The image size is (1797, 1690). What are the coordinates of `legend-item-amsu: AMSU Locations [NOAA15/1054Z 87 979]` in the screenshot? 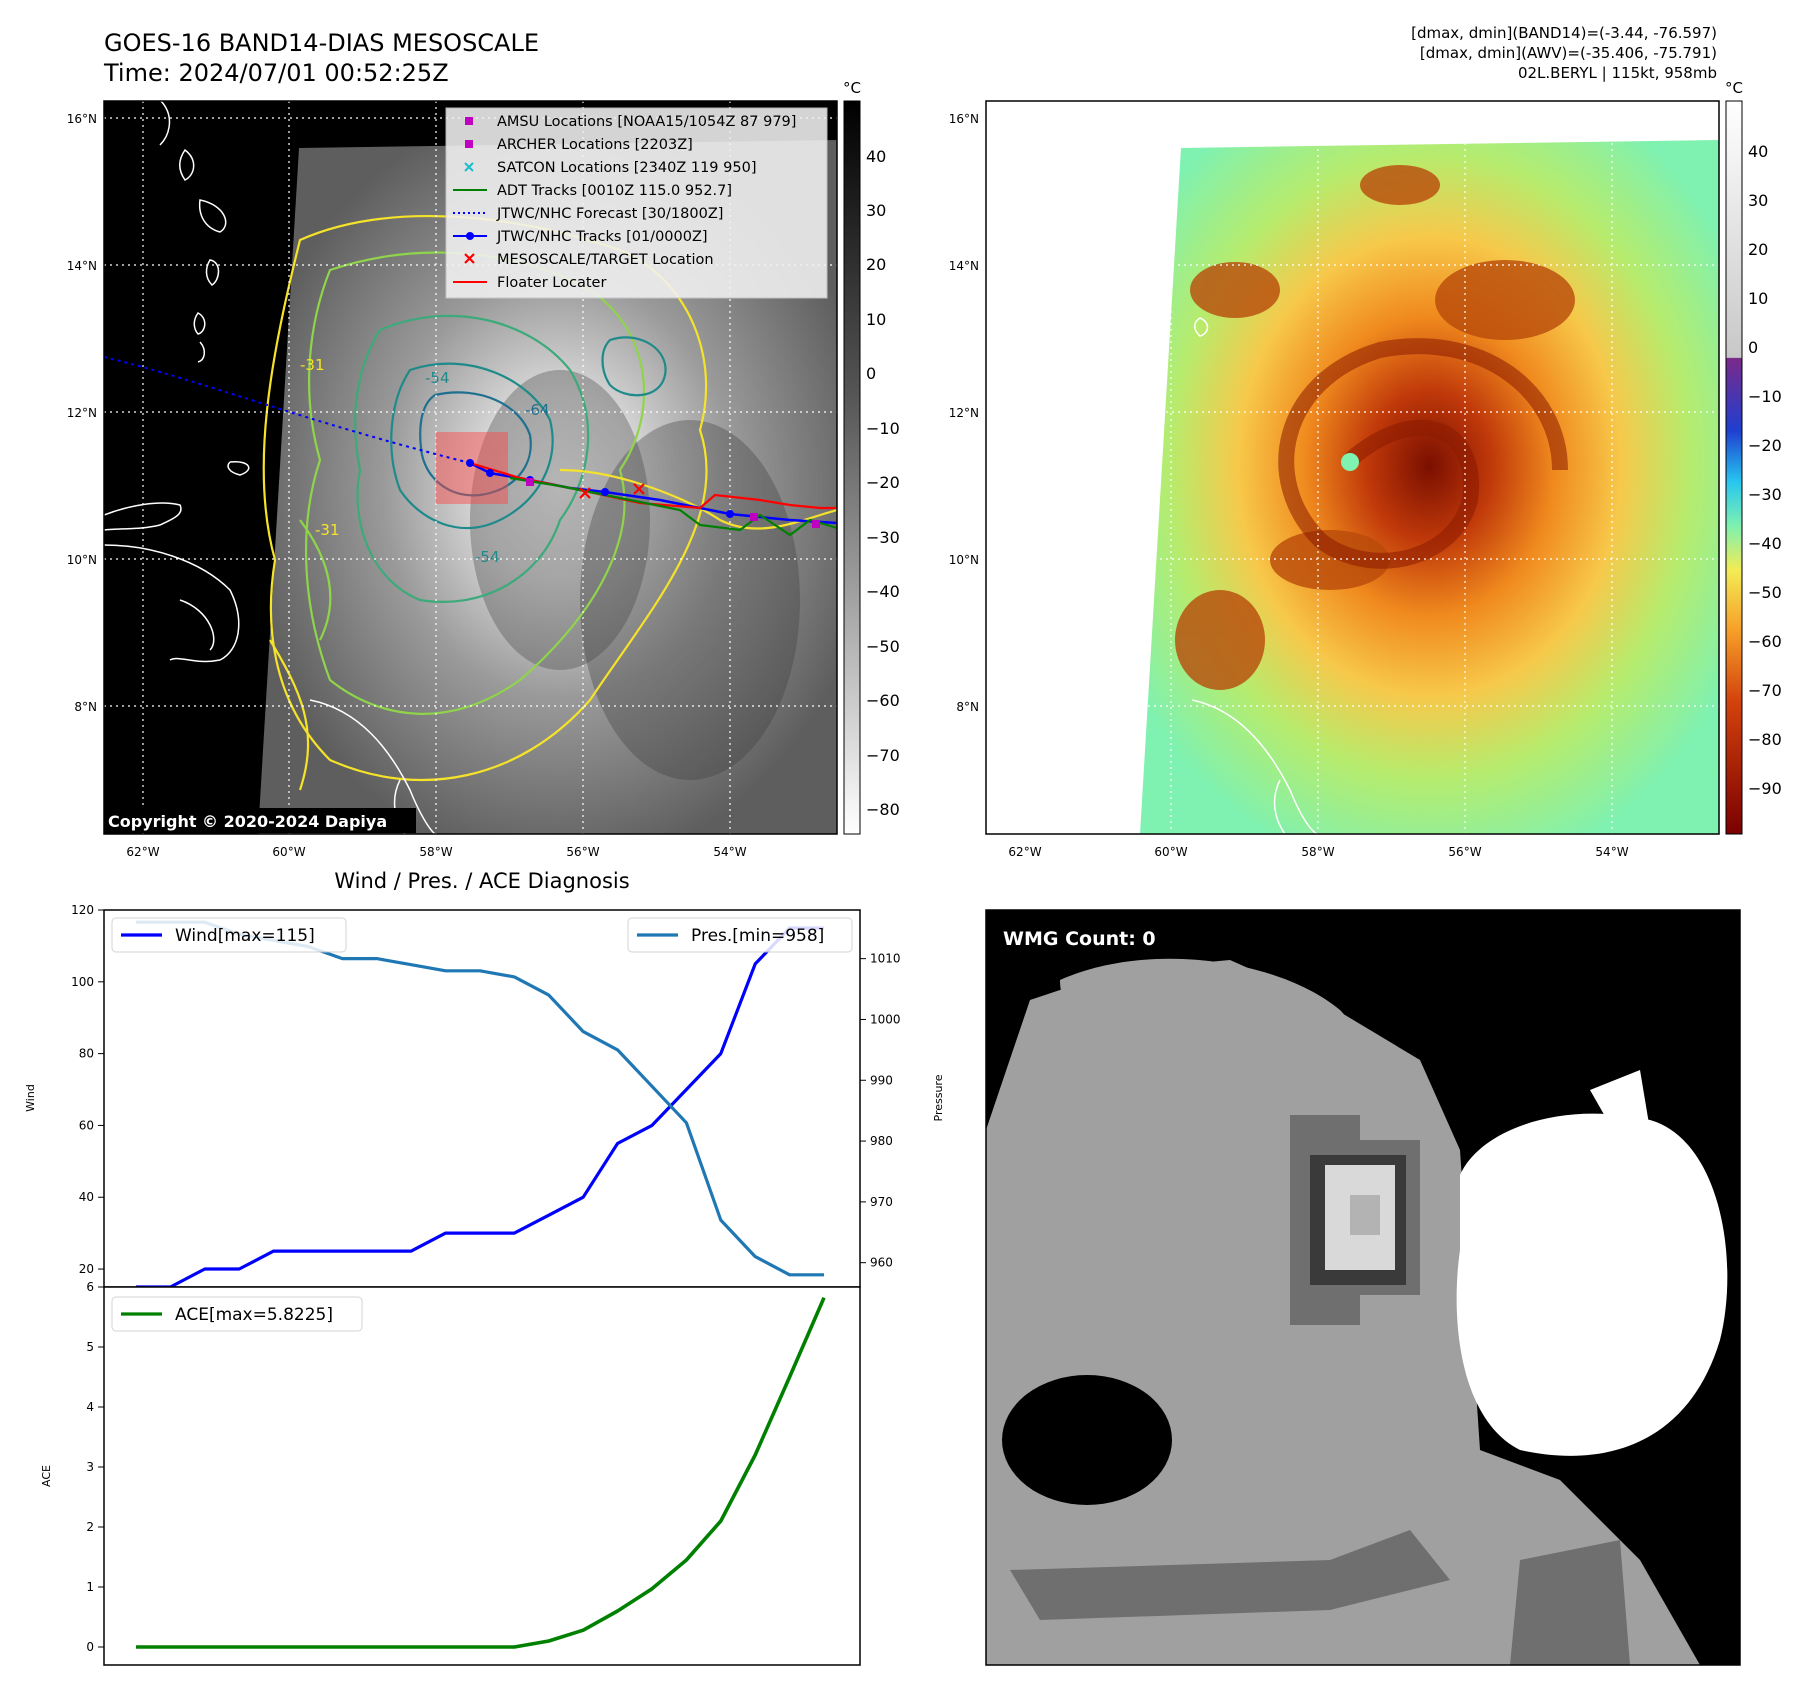 It's located at (630, 122).